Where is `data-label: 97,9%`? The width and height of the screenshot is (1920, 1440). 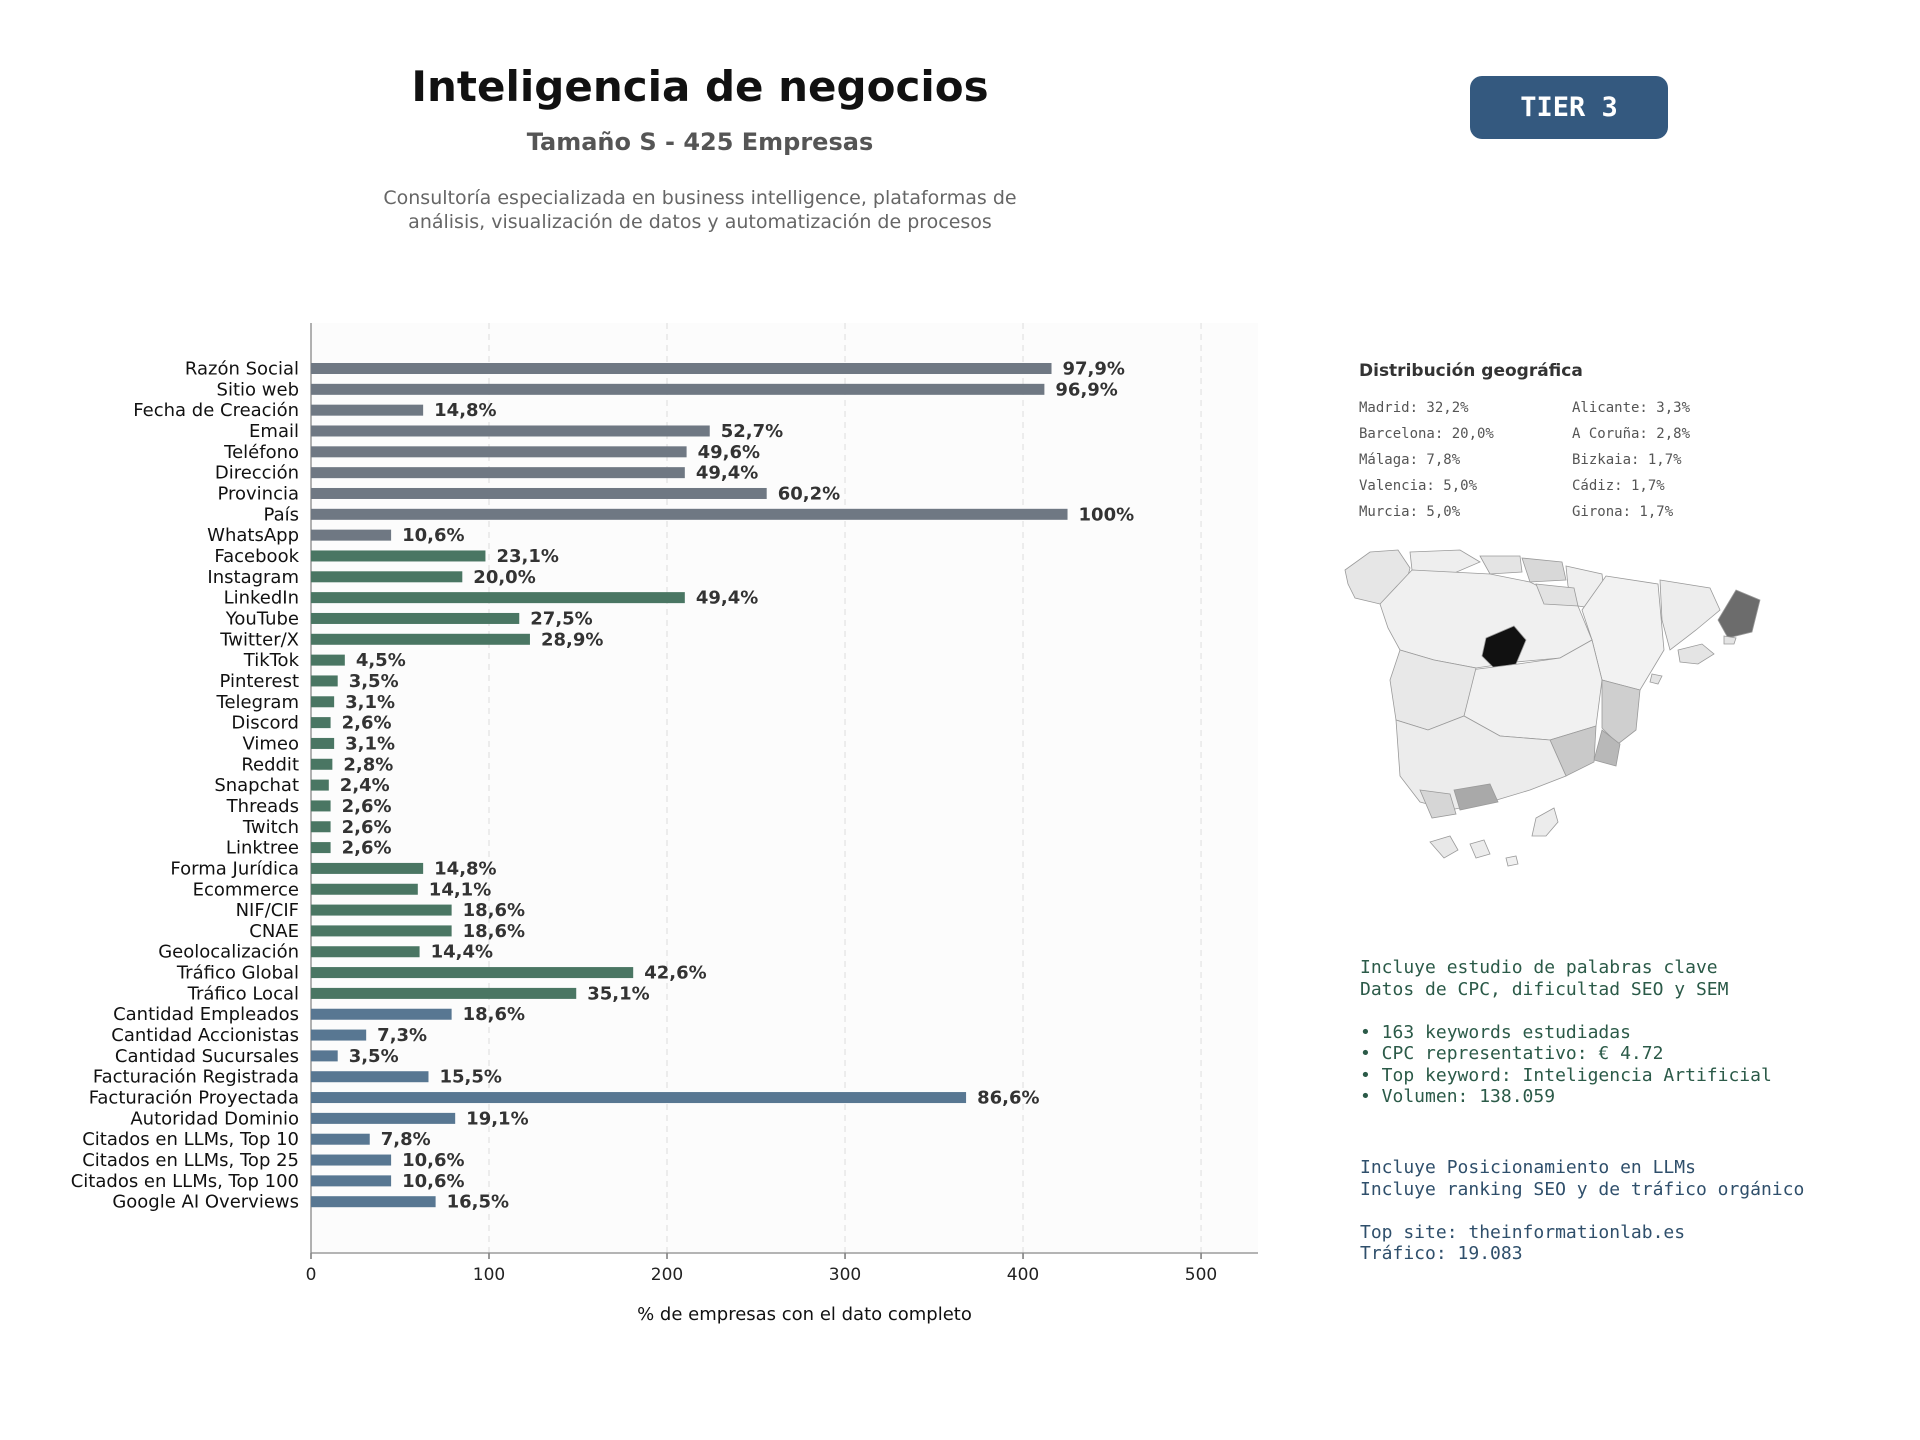 data-label: 97,9% is located at coordinates (1094, 369).